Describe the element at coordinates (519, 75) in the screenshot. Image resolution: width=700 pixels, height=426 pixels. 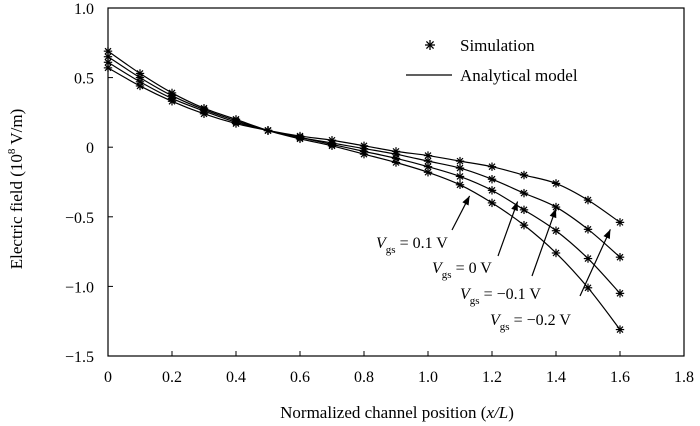
I see `legend-label-analytical-model: Analytical model` at that location.